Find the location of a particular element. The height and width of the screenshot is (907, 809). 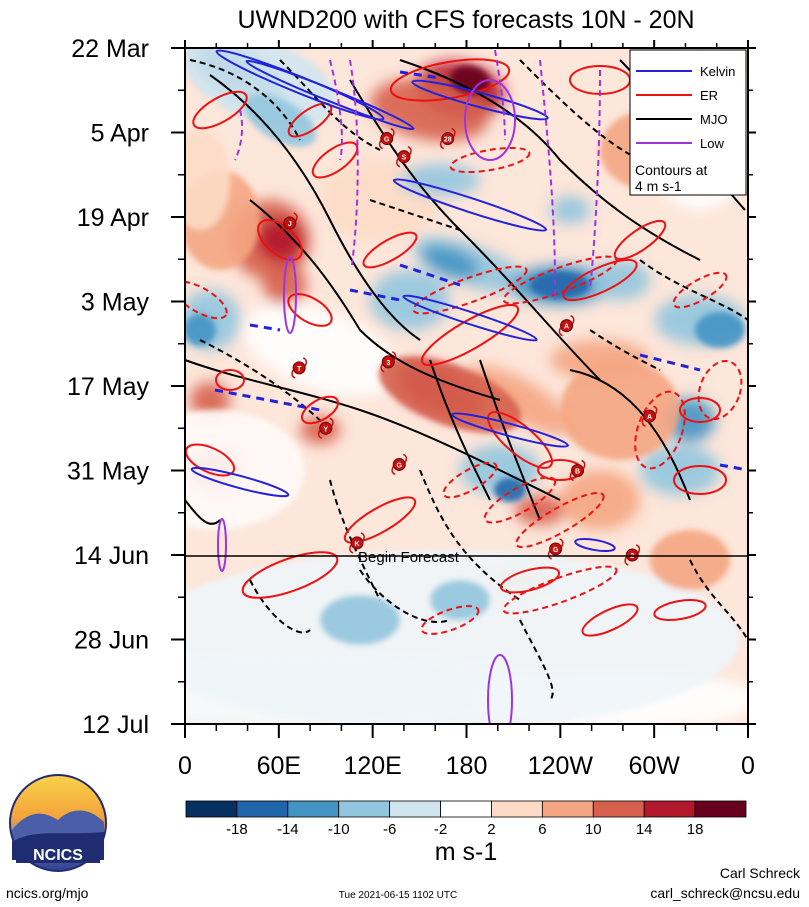

storm-label: A is located at coordinates (566, 327).